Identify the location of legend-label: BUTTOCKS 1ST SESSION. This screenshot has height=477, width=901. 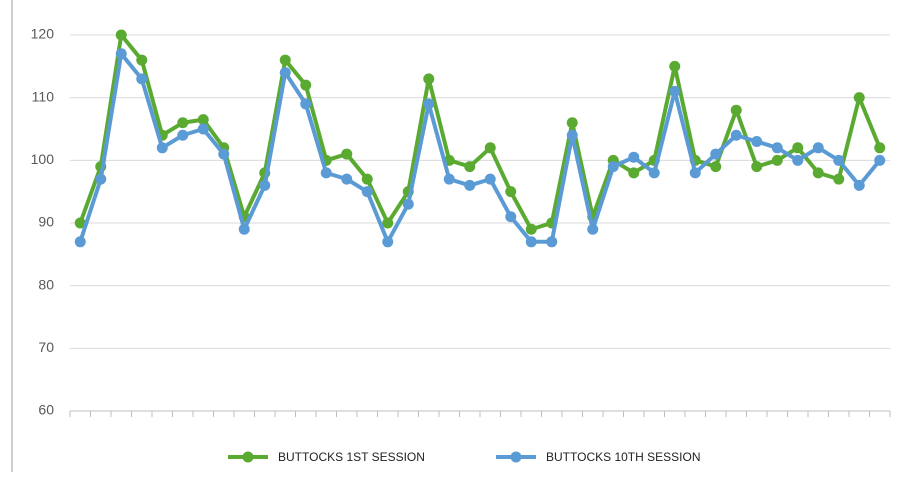
(351, 457).